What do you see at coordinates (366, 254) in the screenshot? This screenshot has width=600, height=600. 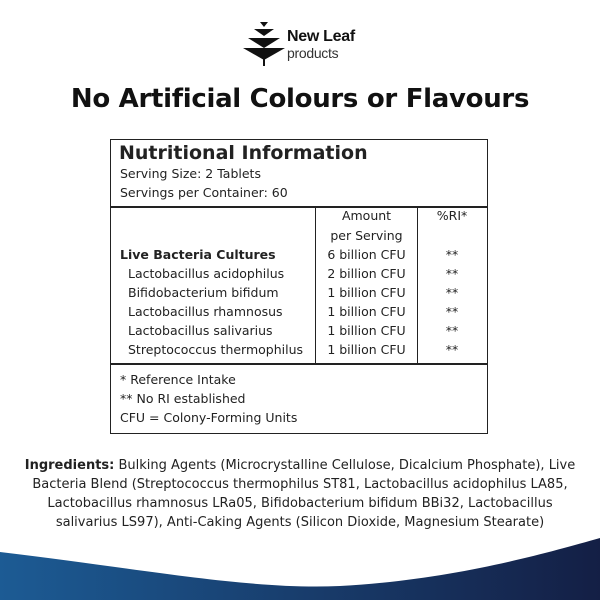 I see `row-amount: 6 billion CFU` at bounding box center [366, 254].